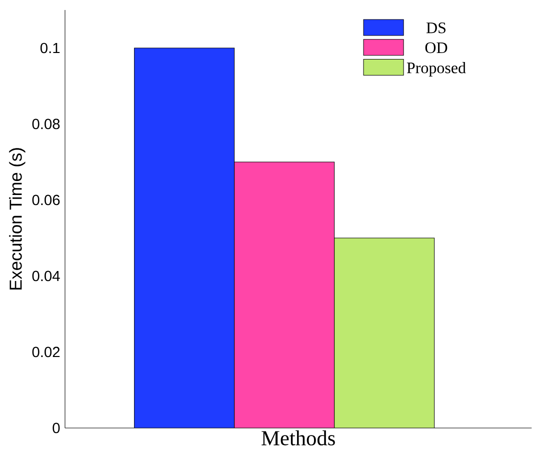  I want to click on x-axis-title: Methods, so click(298, 438).